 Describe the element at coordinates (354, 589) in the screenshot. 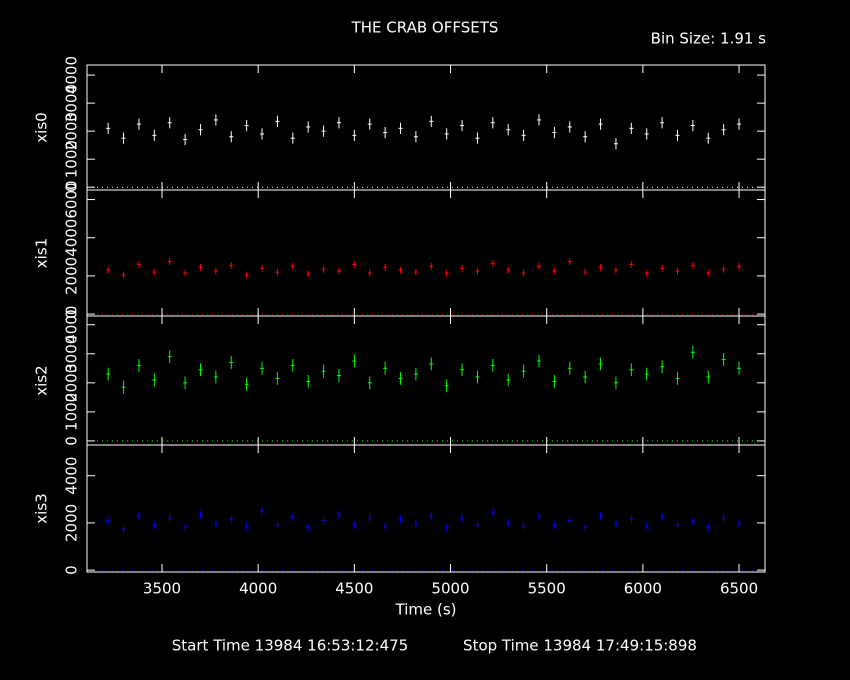

I see `x-tick-label: 4500` at that location.